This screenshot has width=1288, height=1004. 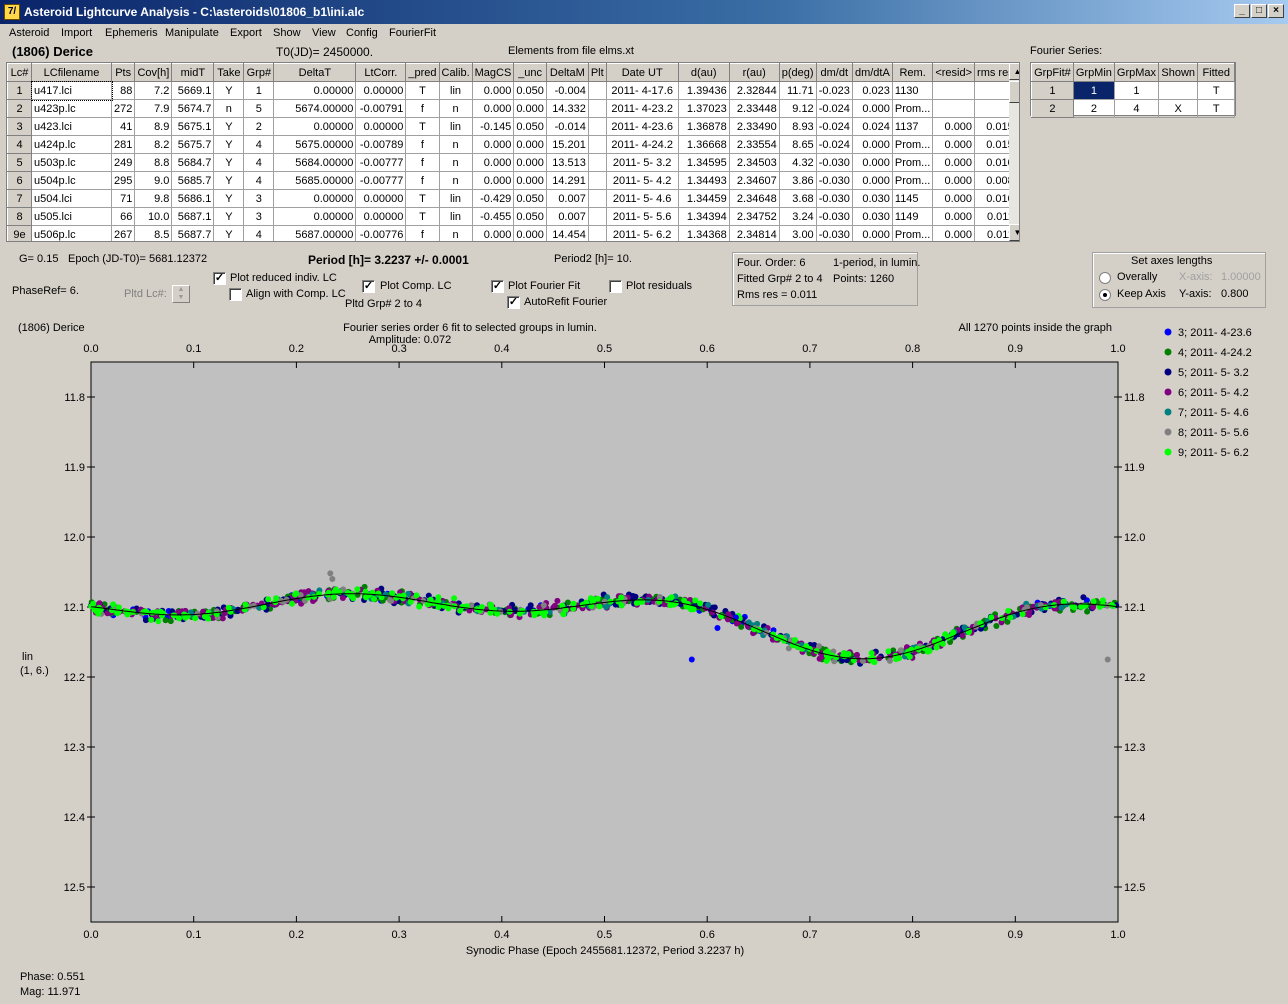 What do you see at coordinates (1178, 108) in the screenshot?
I see `fourier-cell: X` at bounding box center [1178, 108].